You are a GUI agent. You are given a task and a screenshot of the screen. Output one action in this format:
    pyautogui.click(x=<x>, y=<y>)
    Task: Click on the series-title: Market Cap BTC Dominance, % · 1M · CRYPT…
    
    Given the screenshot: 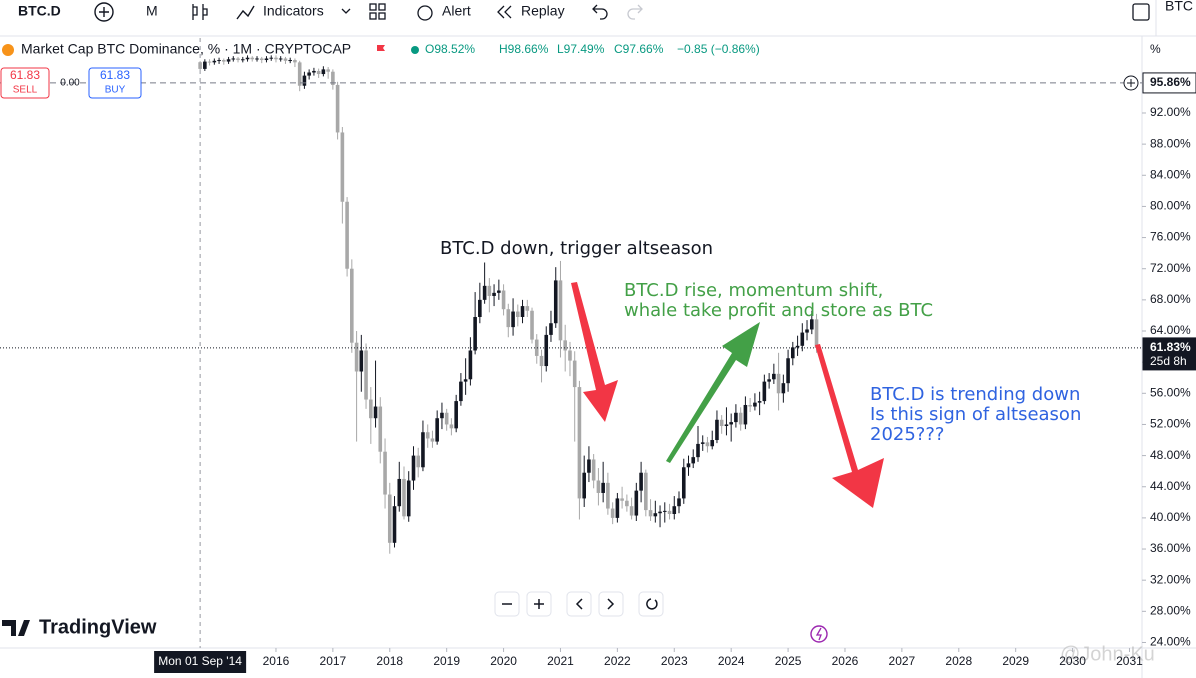 What is the action you would take?
    pyautogui.click(x=186, y=49)
    